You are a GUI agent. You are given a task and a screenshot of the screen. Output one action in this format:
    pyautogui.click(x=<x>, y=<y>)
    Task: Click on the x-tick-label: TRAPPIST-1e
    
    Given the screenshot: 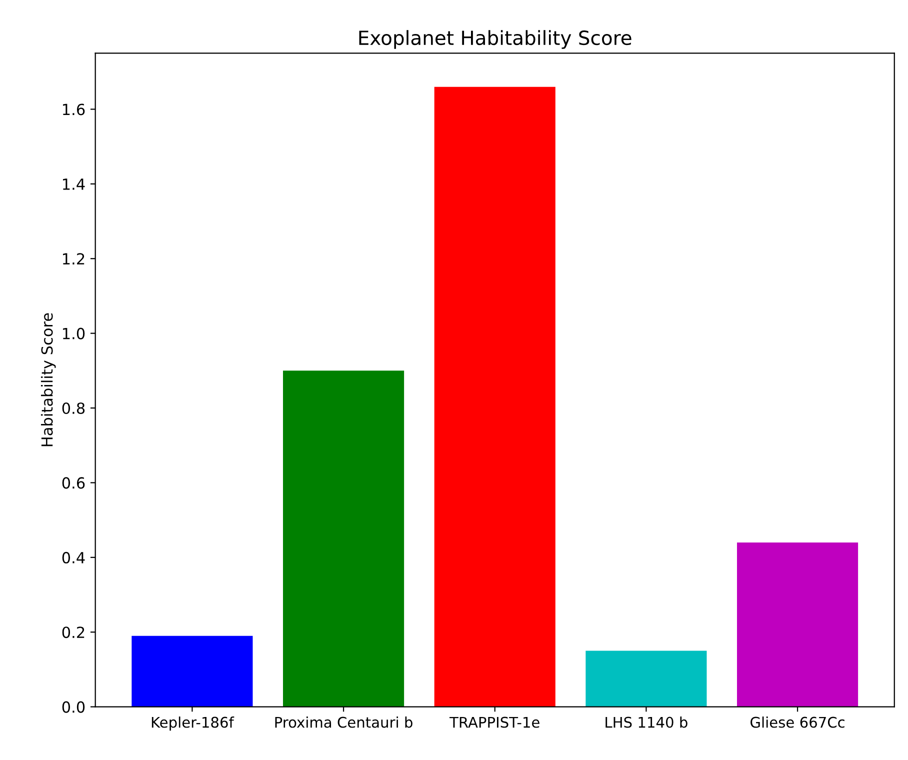 What is the action you would take?
    pyautogui.click(x=494, y=722)
    